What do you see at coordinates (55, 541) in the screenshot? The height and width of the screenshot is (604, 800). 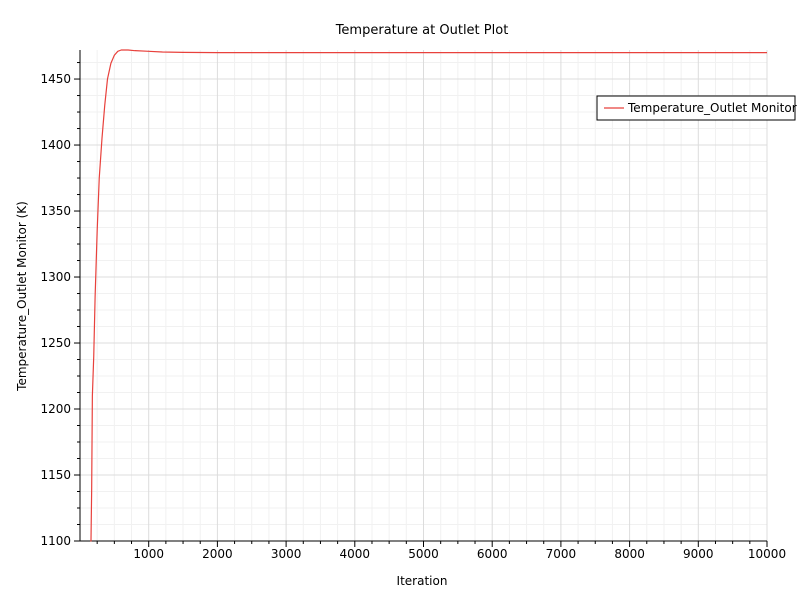 I see `y-tick-label: 1100` at bounding box center [55, 541].